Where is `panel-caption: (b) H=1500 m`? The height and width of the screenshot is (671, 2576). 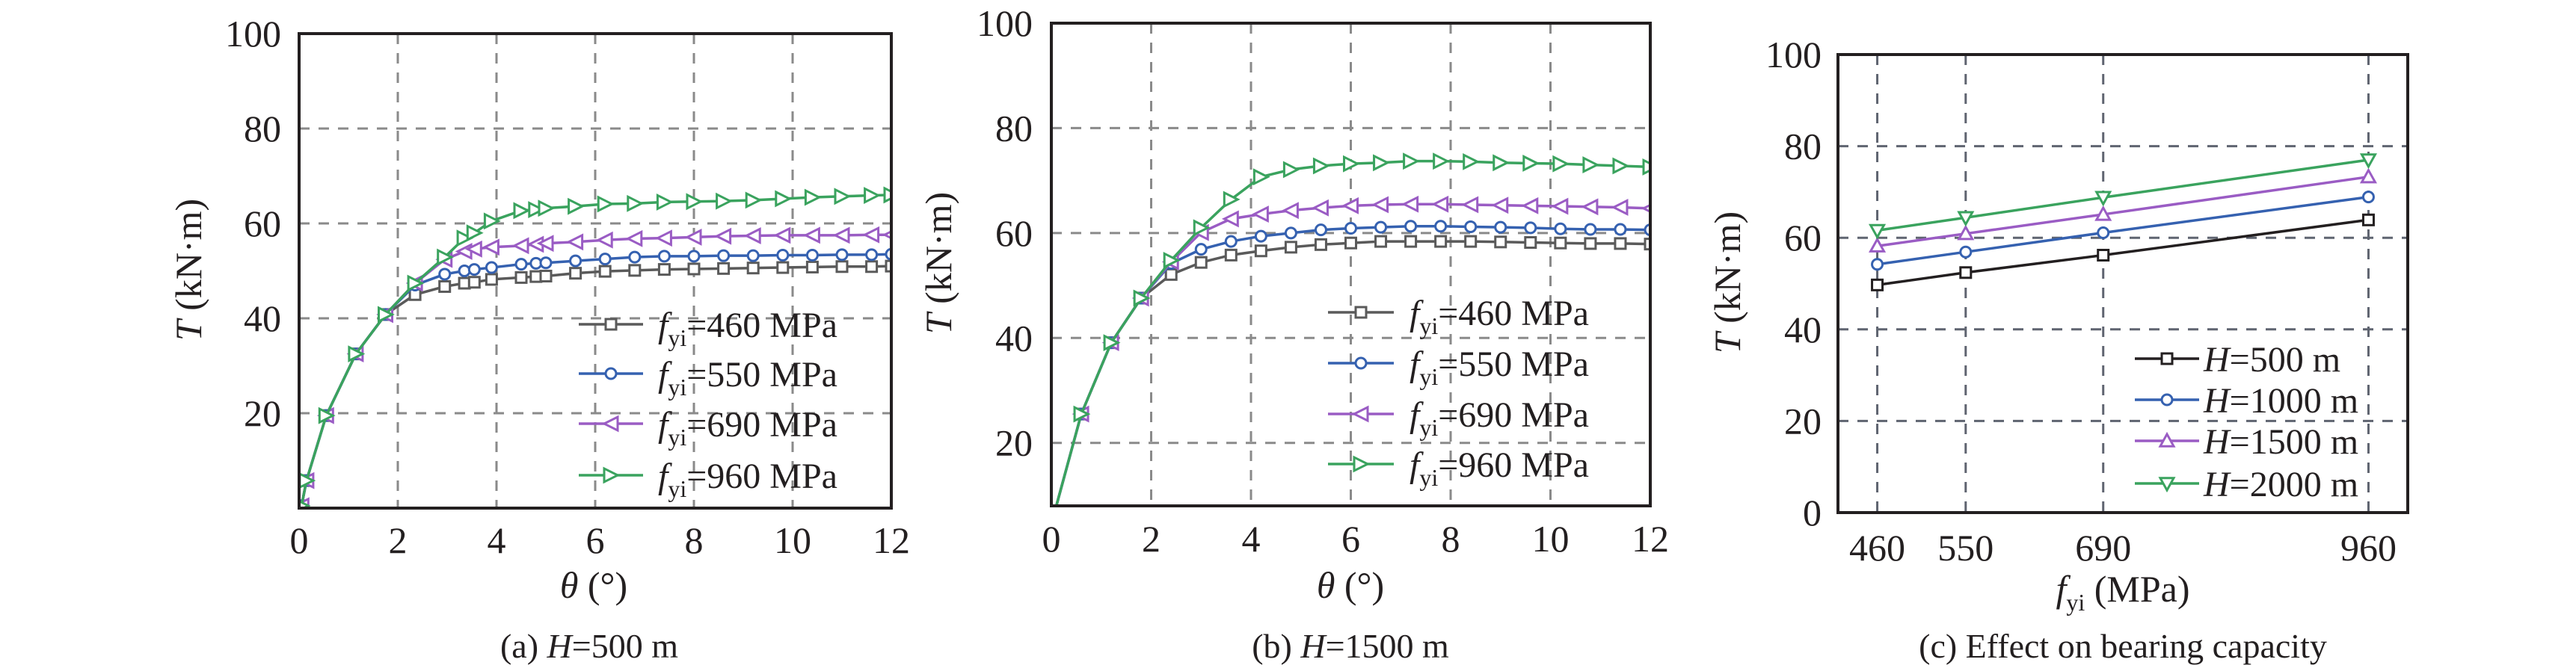
panel-caption: (b) H=1500 m is located at coordinates (1350, 646).